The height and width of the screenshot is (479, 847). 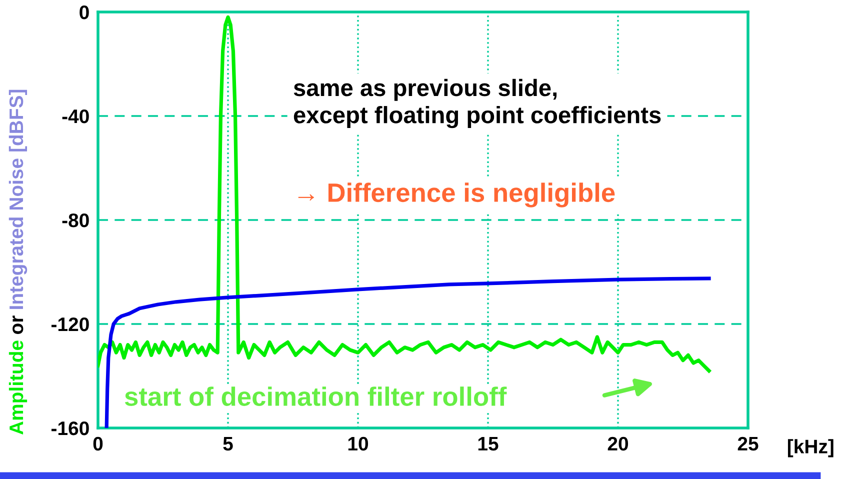 I want to click on annotation: start of decimation filter rolloff, so click(x=315, y=396).